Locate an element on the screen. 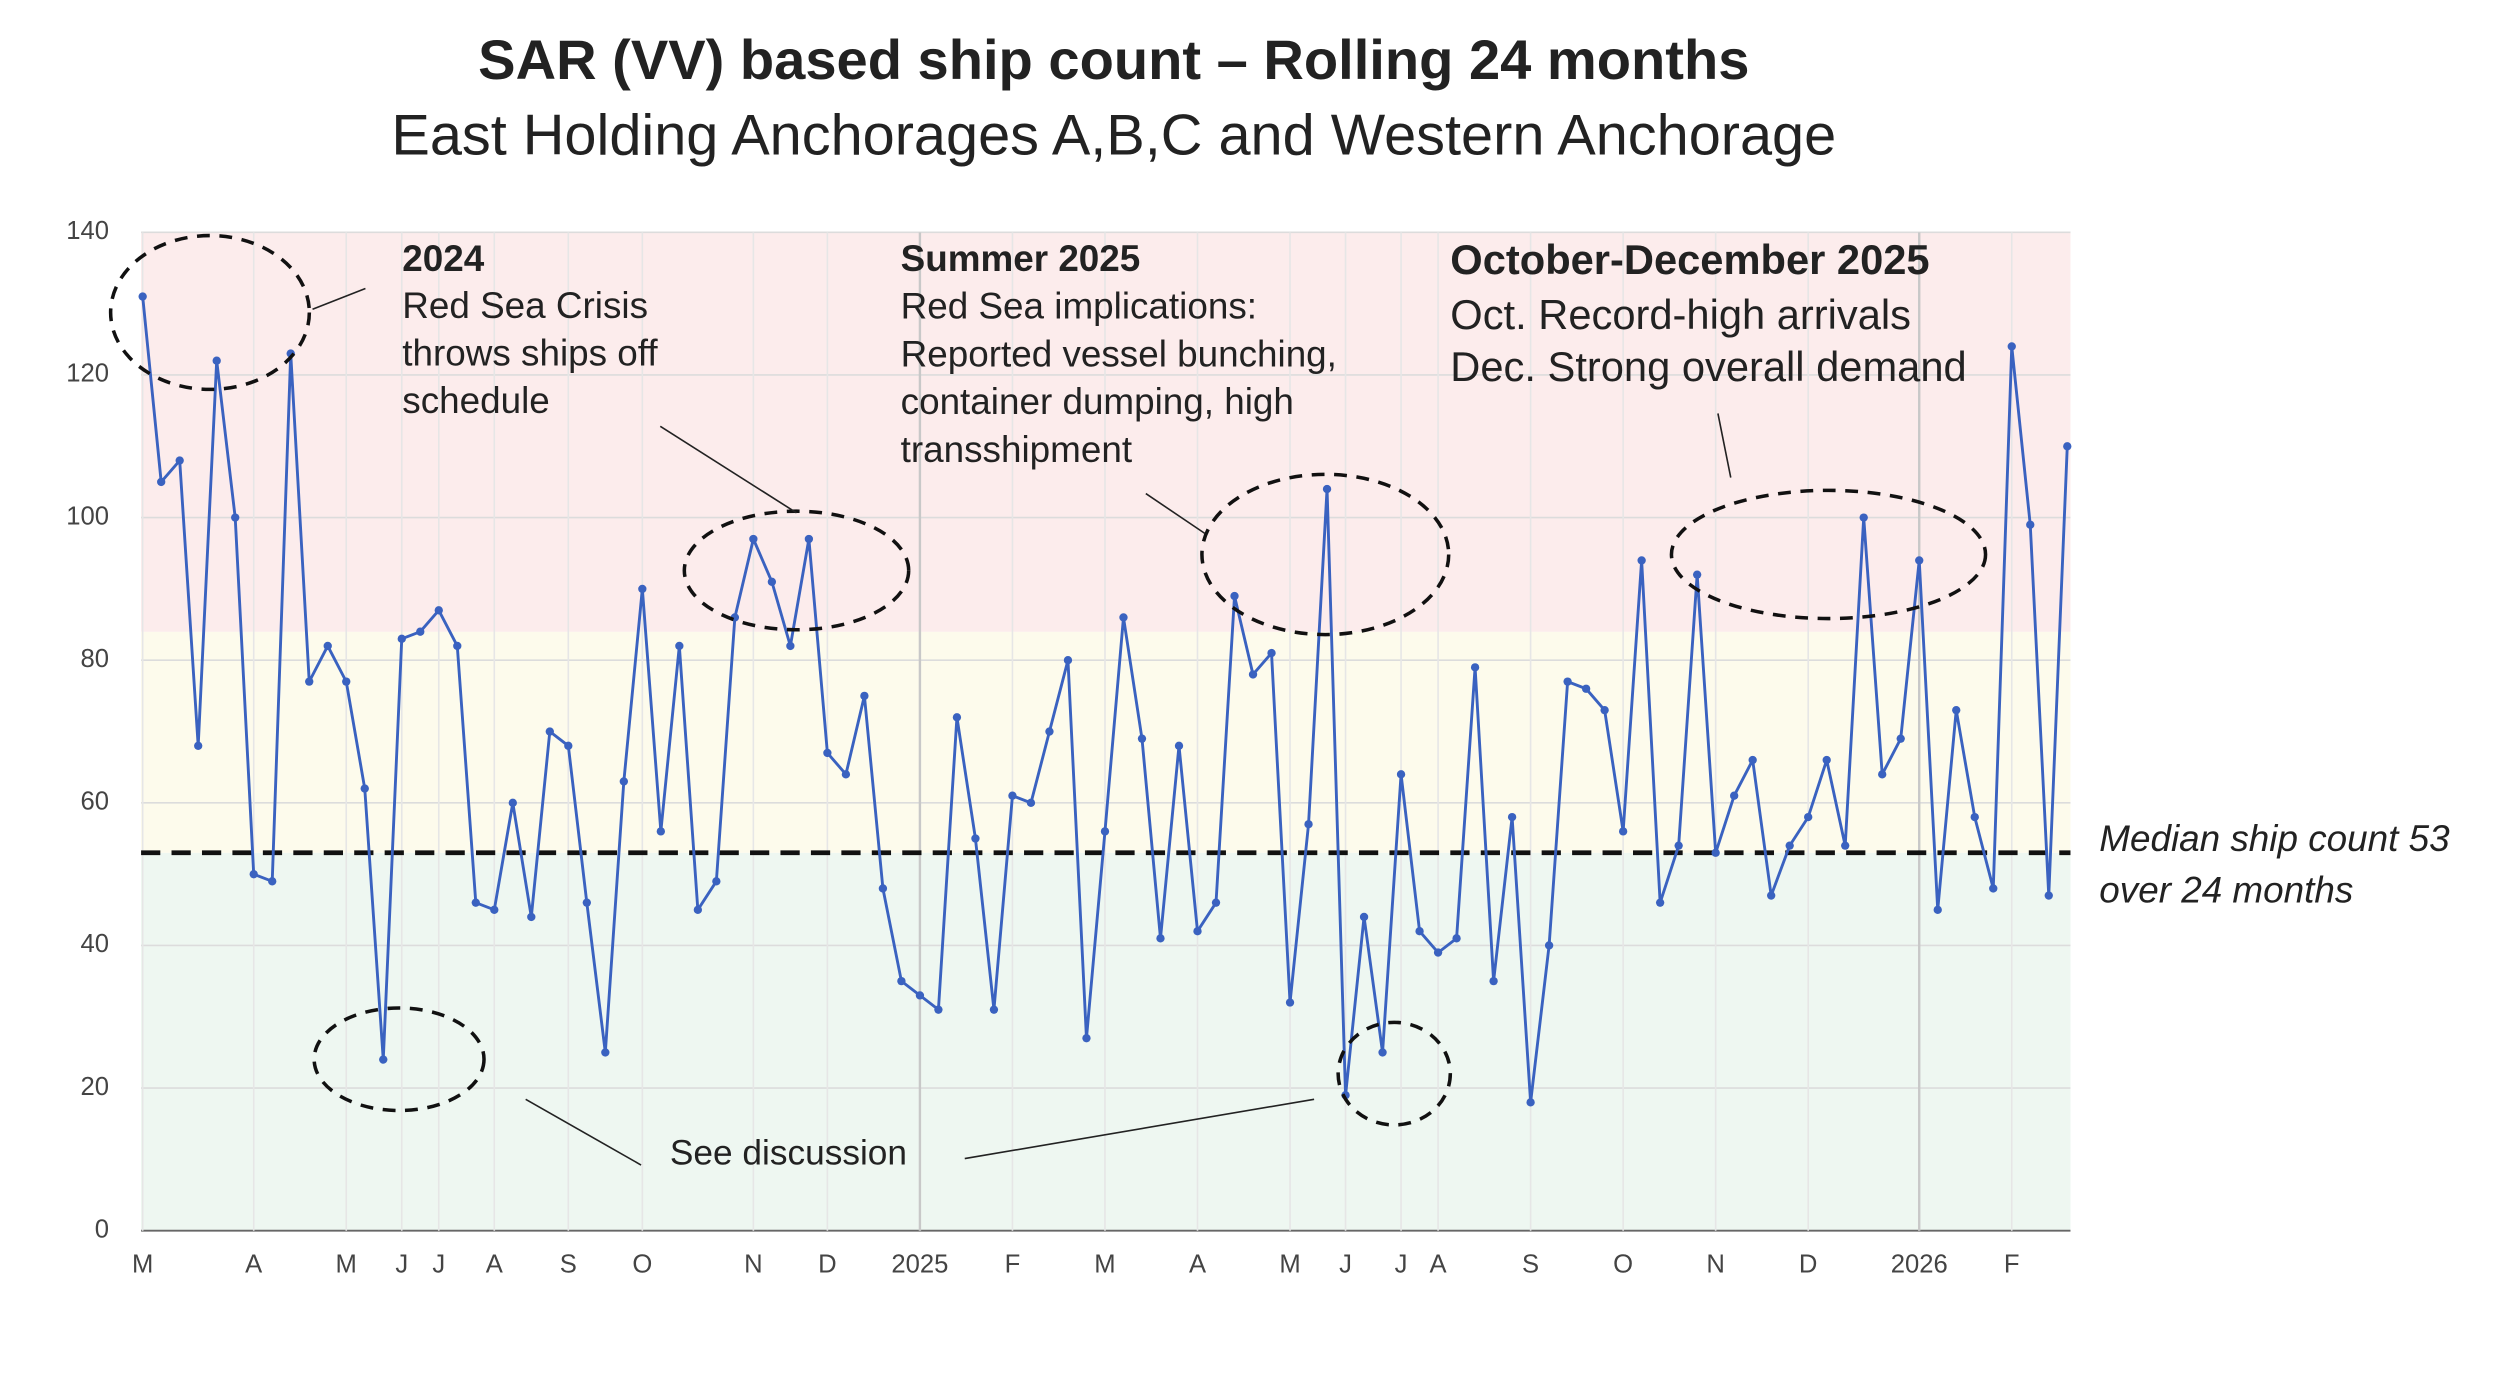 Image resolution: width=2500 pixels, height=1390 pixels. x-tick-label: N is located at coordinates (753, 1265).